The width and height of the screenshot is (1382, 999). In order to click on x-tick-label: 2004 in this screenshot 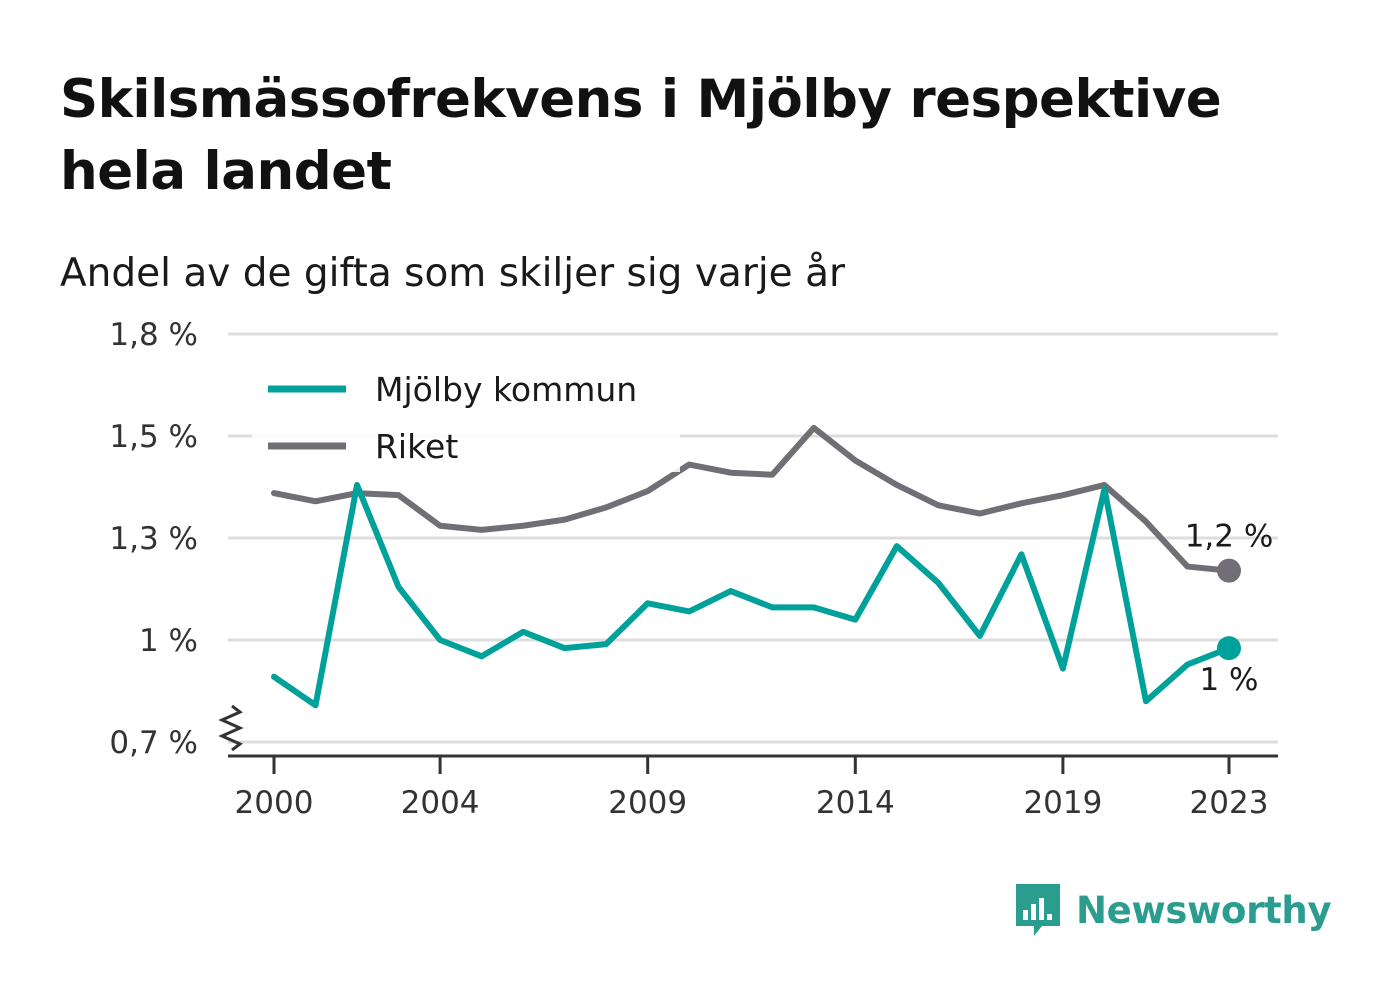, I will do `click(440, 803)`.